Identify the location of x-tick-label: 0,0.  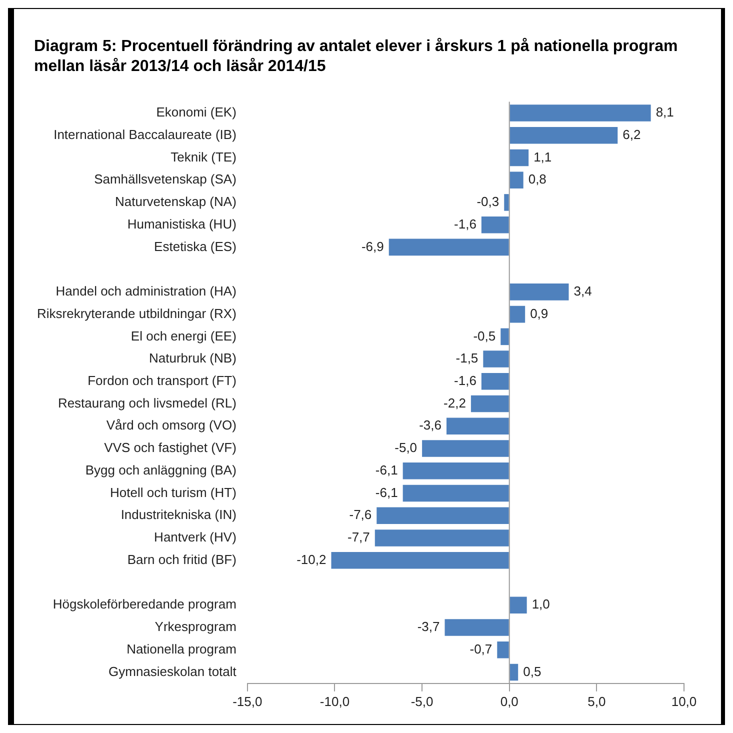
(509, 701).